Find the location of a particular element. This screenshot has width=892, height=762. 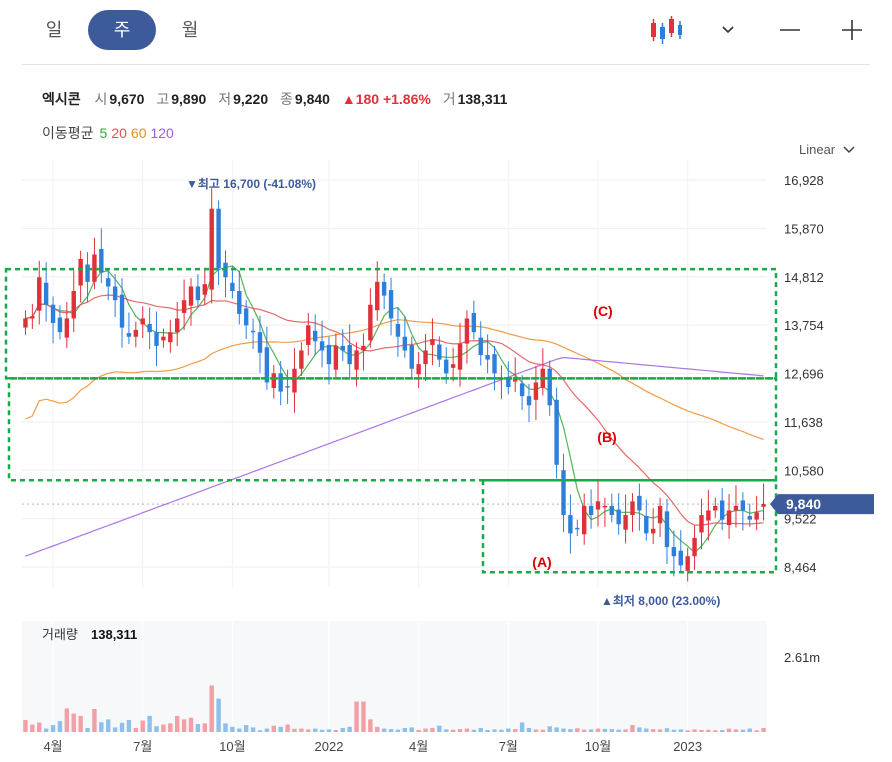

zoom-in-button is located at coordinates (852, 30).